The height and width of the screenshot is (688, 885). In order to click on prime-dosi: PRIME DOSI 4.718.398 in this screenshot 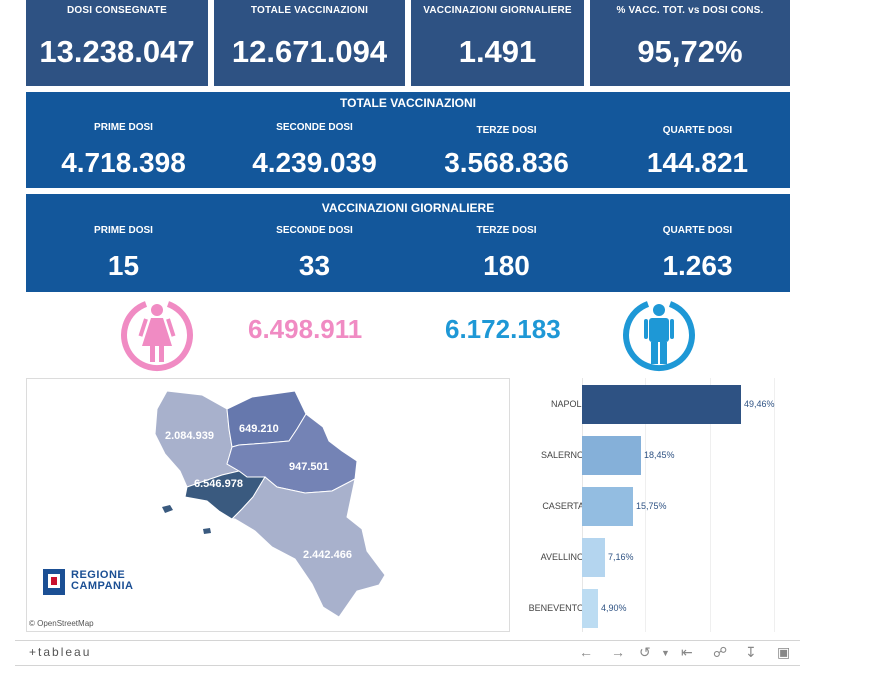, I will do `click(123, 150)`.